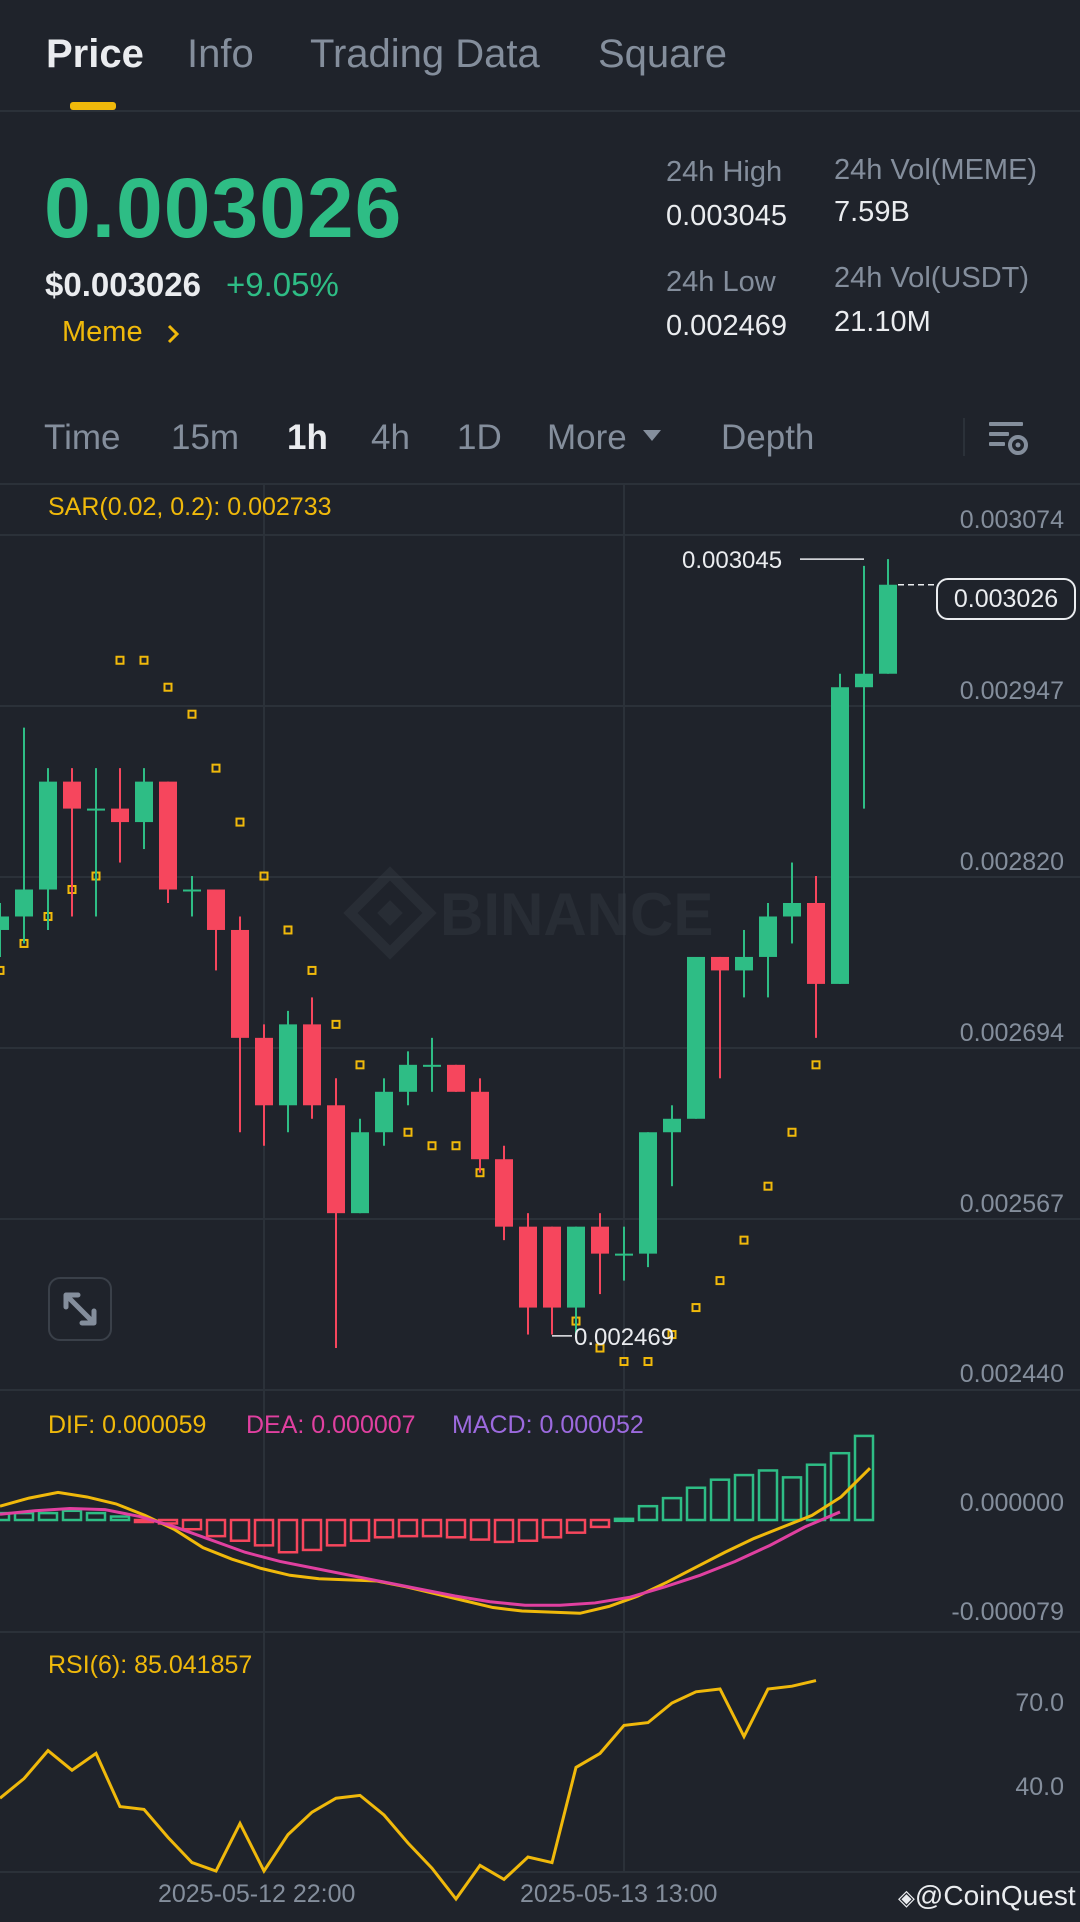 The width and height of the screenshot is (1080, 1922). Describe the element at coordinates (624, 1337) in the screenshot. I see `low-marker-label: 0.002469` at that location.